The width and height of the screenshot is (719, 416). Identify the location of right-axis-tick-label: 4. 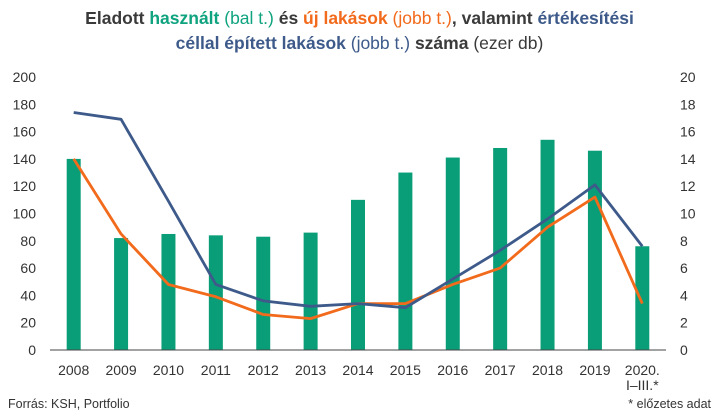
(684, 295).